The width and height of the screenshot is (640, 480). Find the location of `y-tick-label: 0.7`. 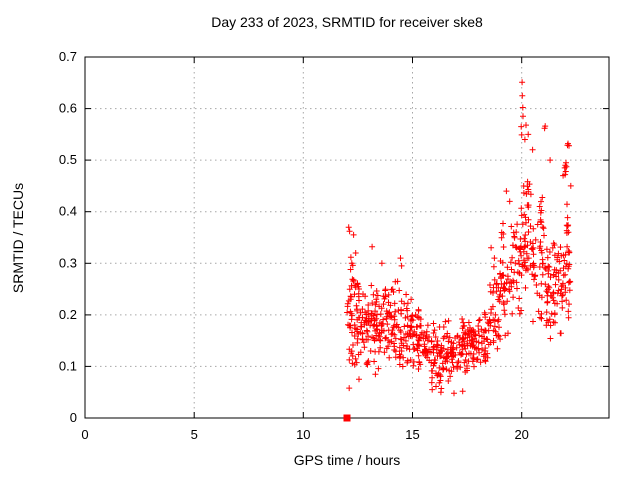

y-tick-label: 0.7 is located at coordinates (68, 56).